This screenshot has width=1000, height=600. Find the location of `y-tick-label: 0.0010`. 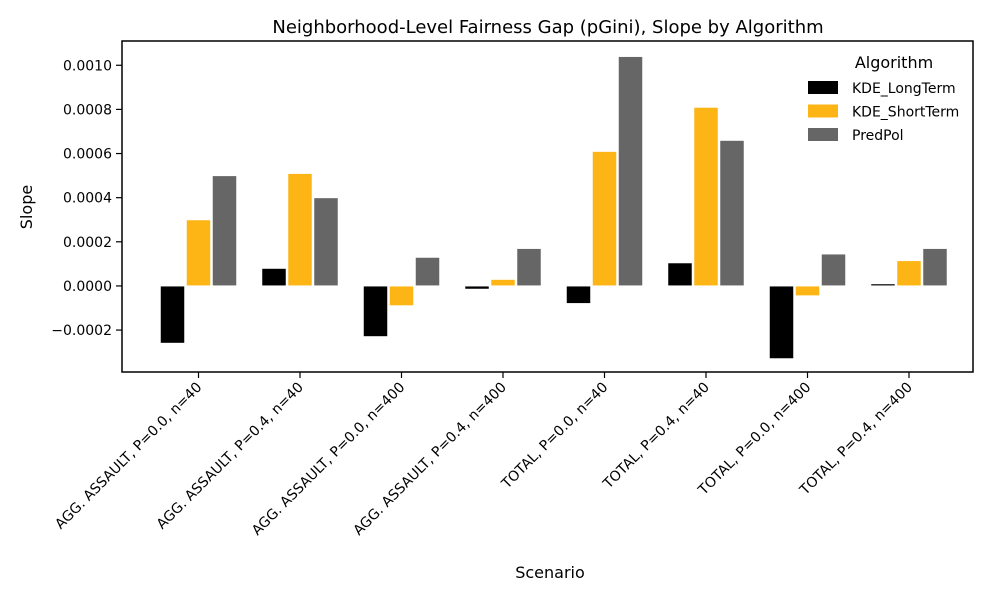

y-tick-label: 0.0010 is located at coordinates (87, 66).